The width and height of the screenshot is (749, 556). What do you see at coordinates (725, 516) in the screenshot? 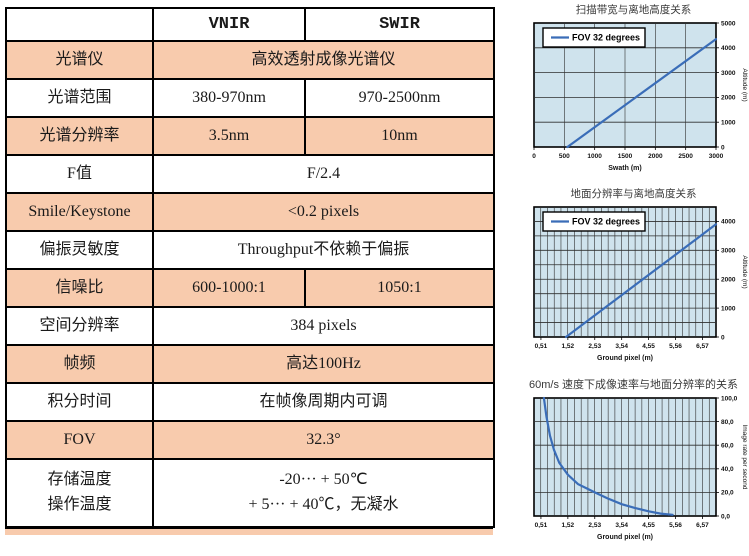
I see `y-tick-label: 0,0` at bounding box center [725, 516].